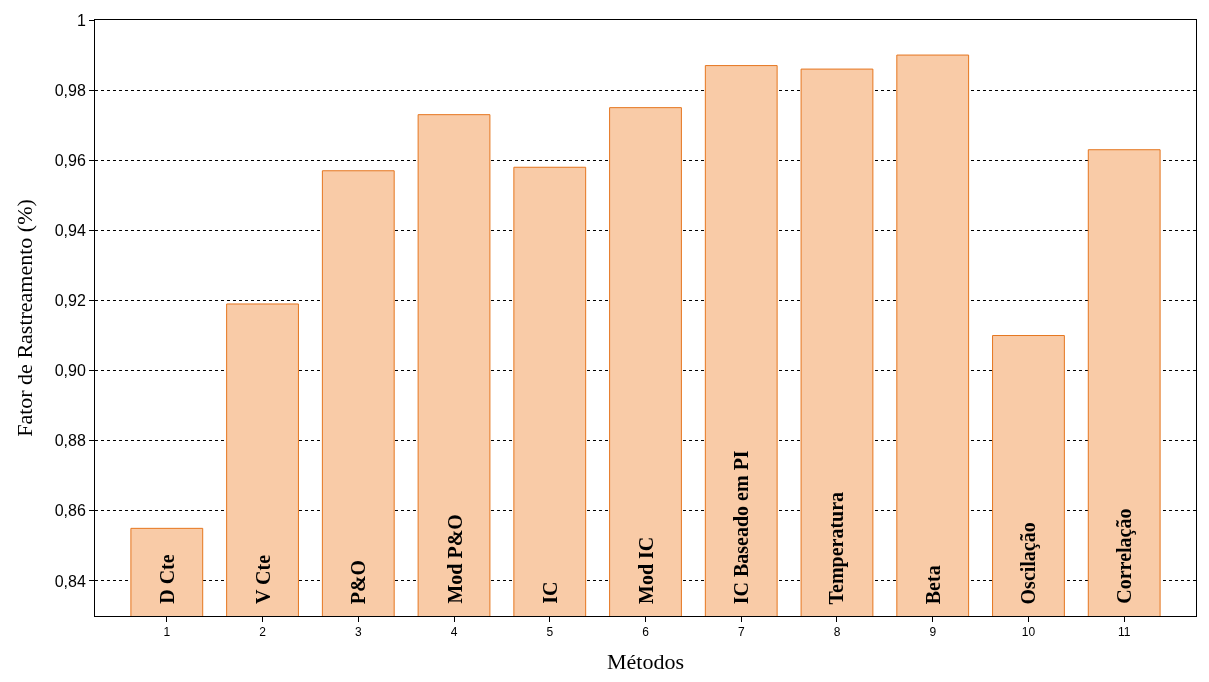  Describe the element at coordinates (263, 579) in the screenshot. I see `annotation: V Cte` at that location.